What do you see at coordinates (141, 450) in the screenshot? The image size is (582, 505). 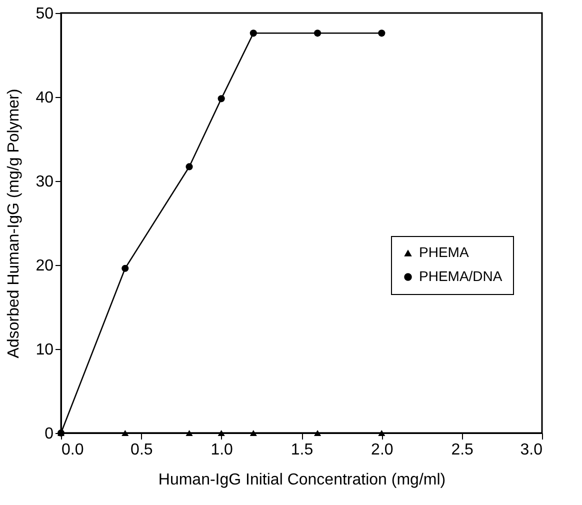 I see `x-tick-label: 0.5` at bounding box center [141, 450].